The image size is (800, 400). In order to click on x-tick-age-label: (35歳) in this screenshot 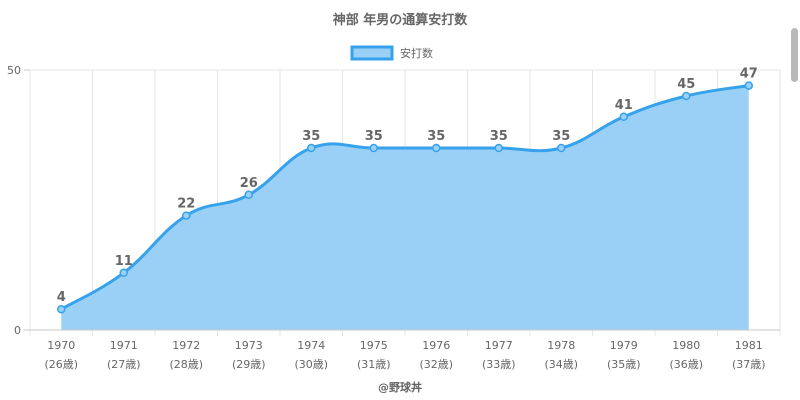, I will do `click(624, 364)`.